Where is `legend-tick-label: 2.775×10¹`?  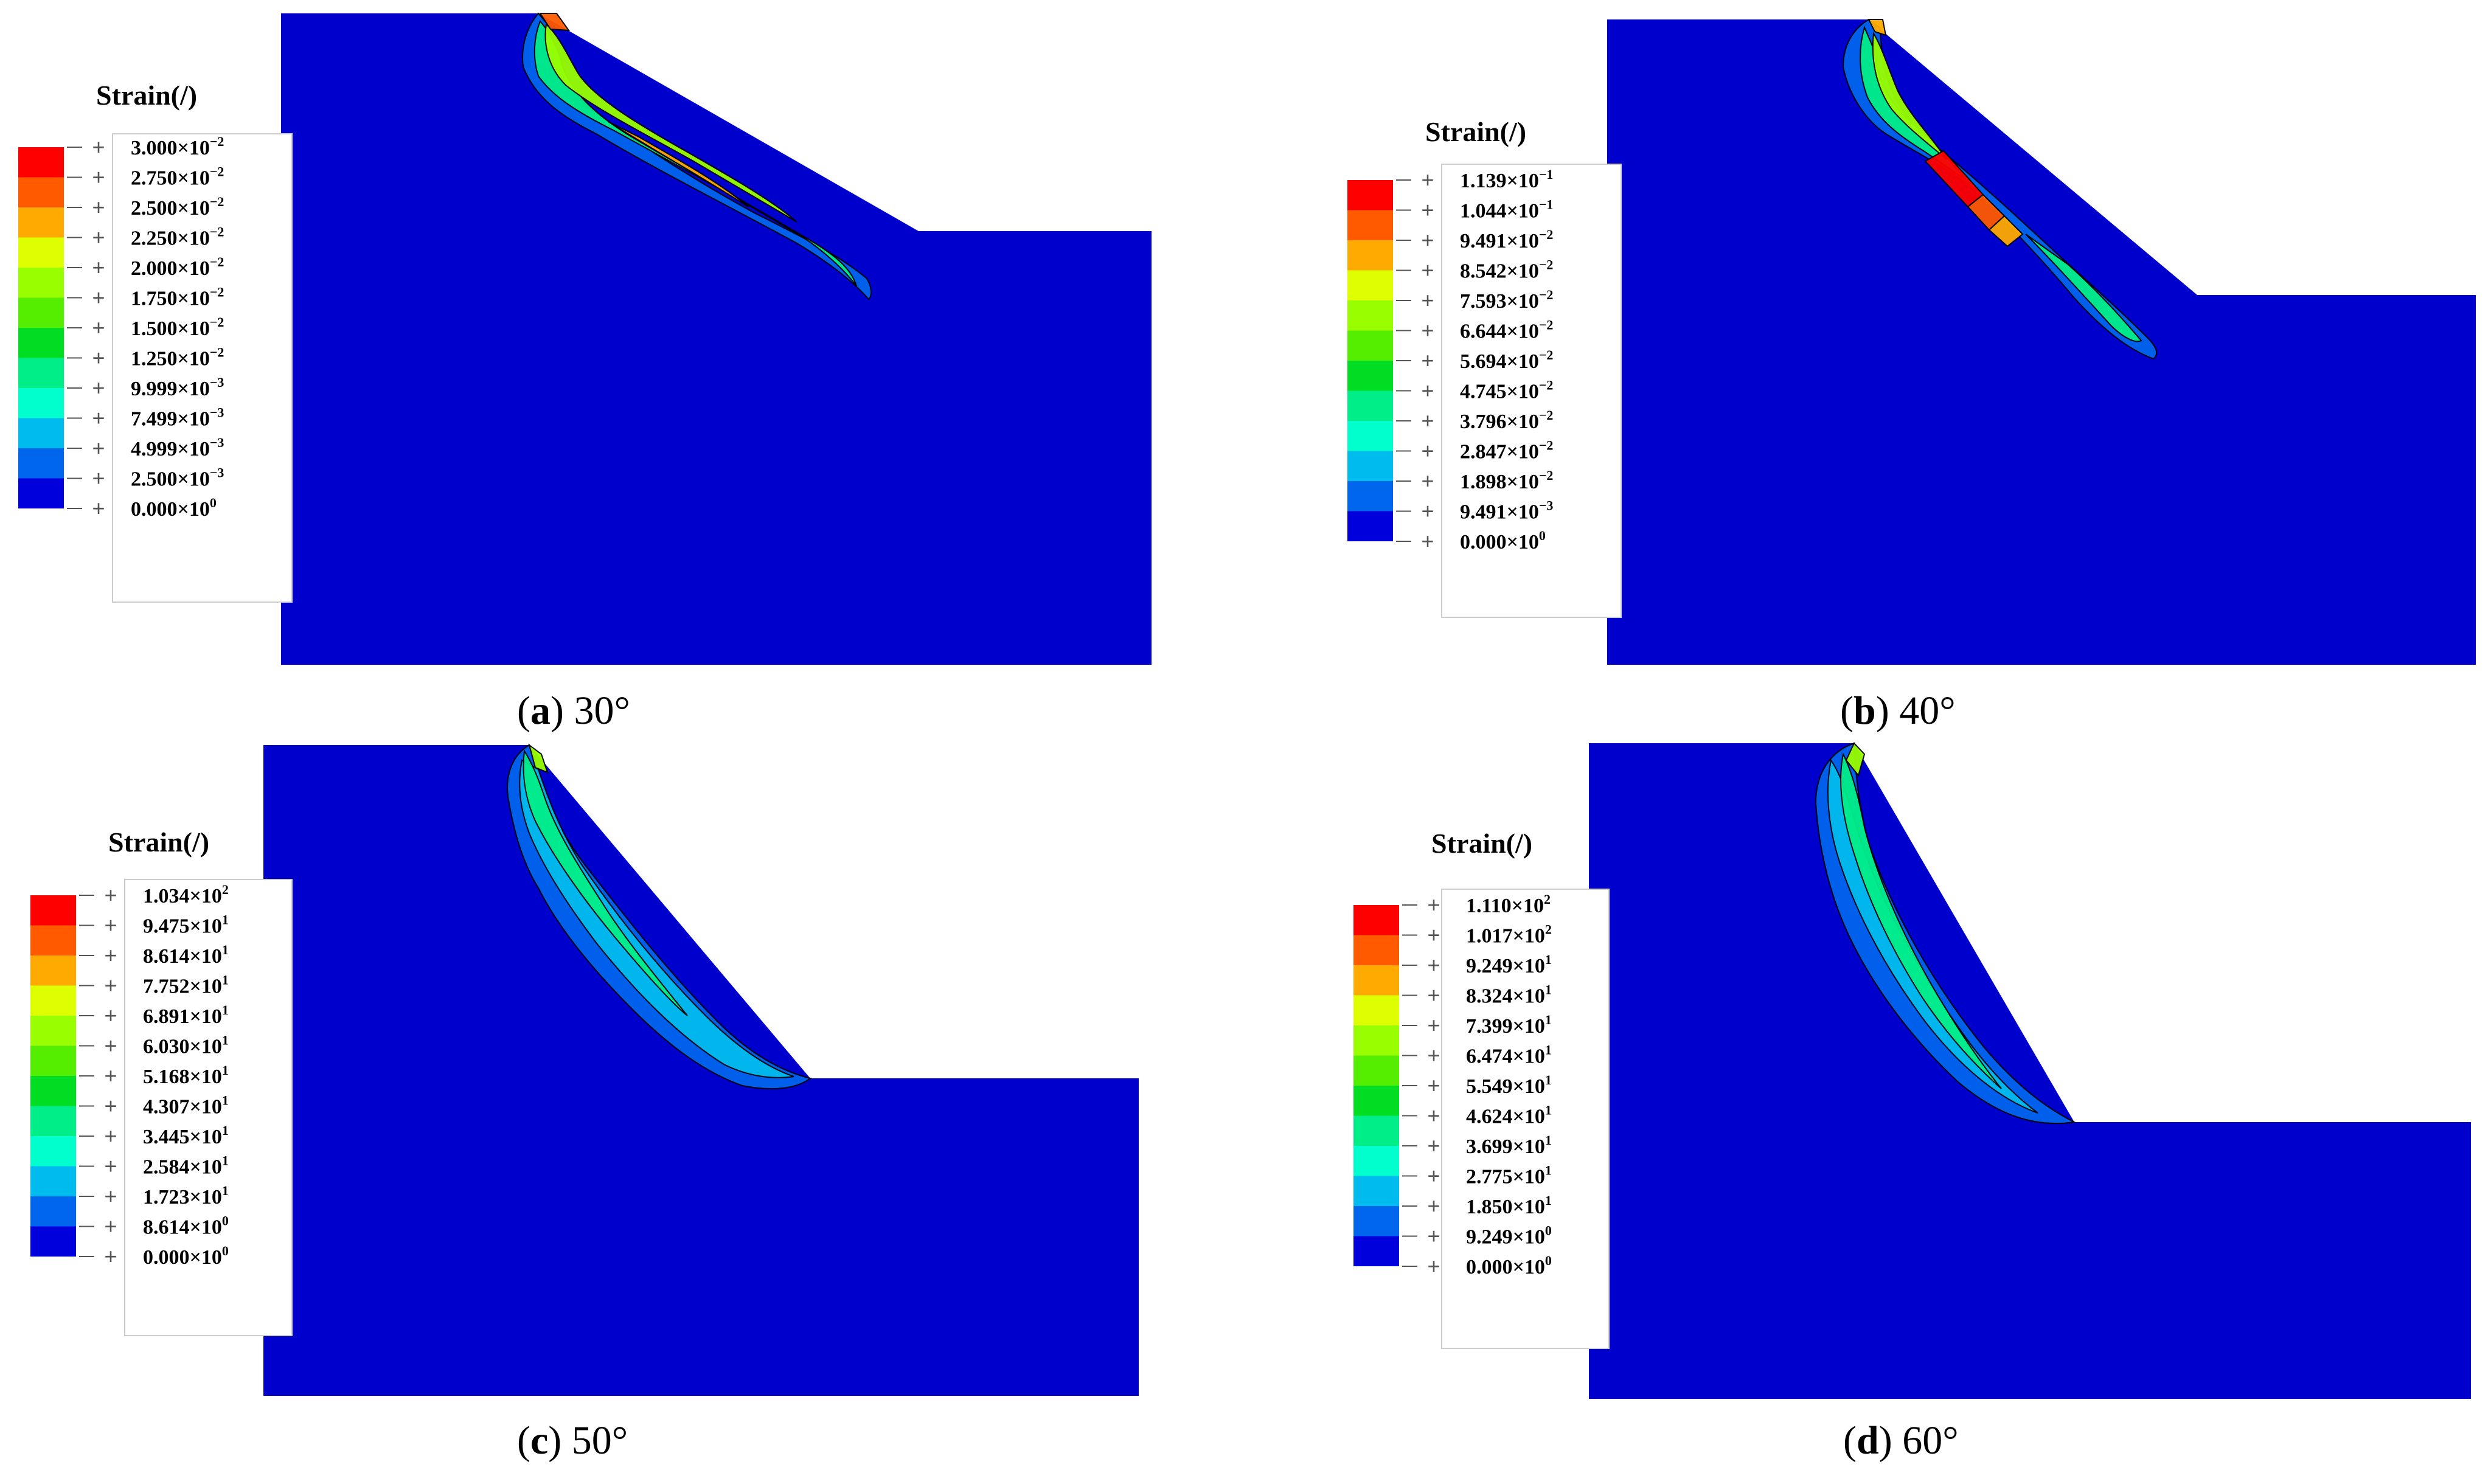 legend-tick-label: 2.775×10¹ is located at coordinates (1509, 1175).